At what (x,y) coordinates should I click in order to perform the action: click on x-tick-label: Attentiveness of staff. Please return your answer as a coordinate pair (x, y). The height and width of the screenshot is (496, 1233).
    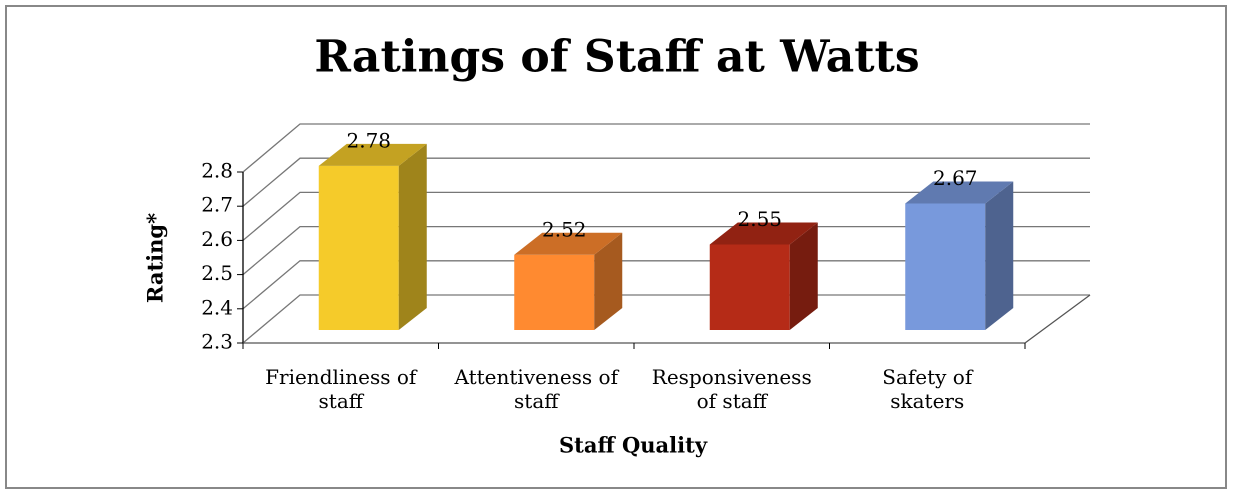
    Looking at the image, I should click on (536, 389).